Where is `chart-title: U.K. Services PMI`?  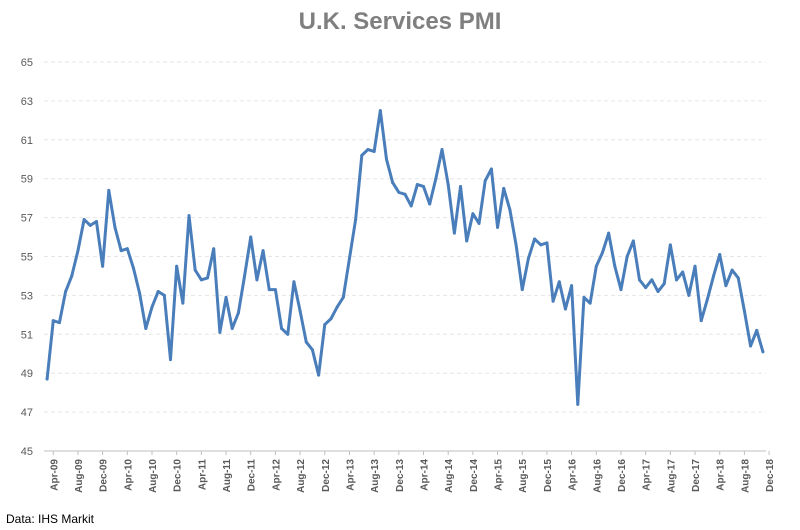
chart-title: U.K. Services PMI is located at coordinates (400, 21).